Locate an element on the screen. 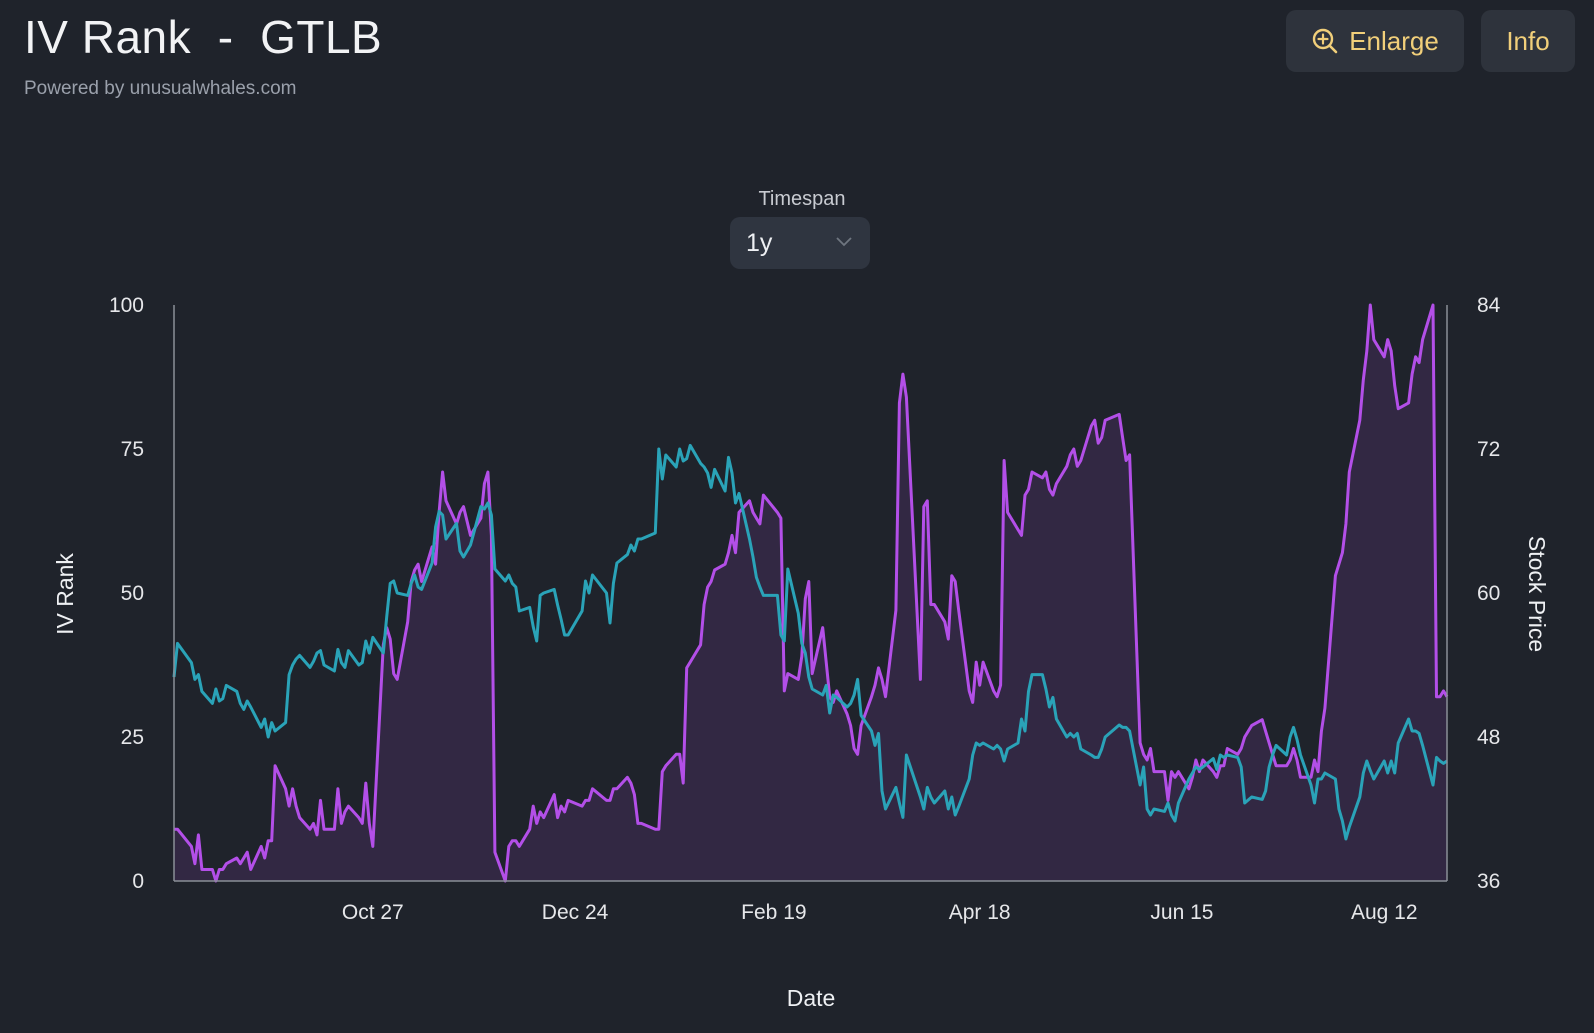 This screenshot has height=1033, width=1594. x-tick-label: Feb 19 is located at coordinates (773, 912).